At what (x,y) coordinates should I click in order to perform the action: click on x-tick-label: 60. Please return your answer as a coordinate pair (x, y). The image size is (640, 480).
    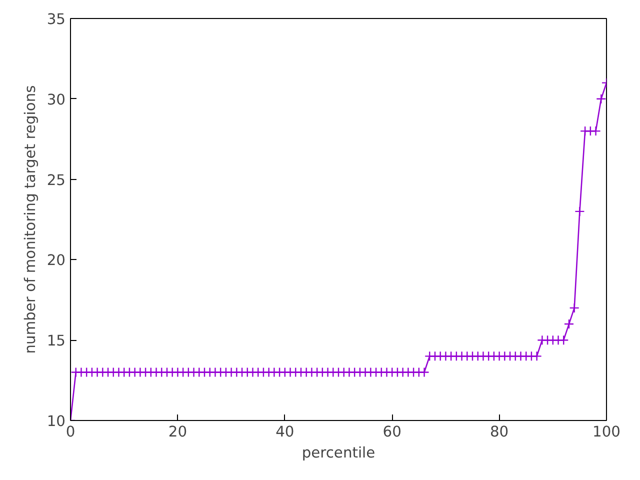
    Looking at the image, I should click on (392, 432).